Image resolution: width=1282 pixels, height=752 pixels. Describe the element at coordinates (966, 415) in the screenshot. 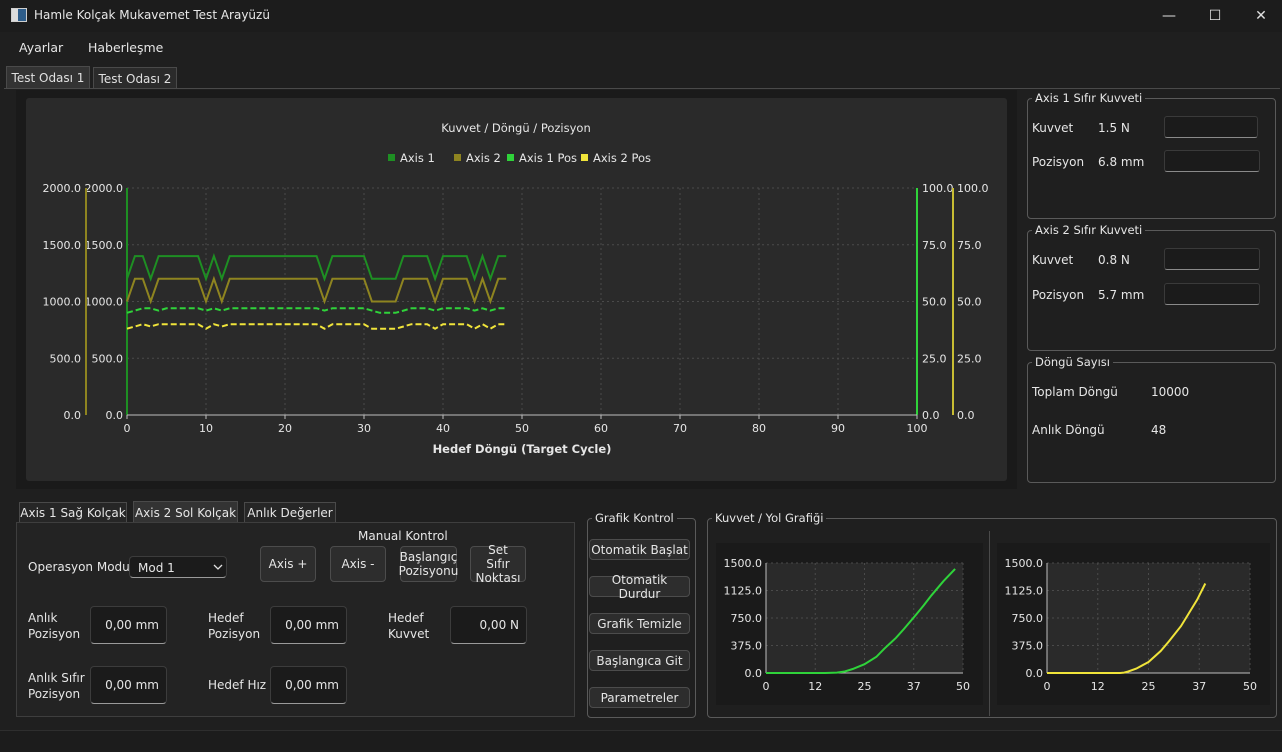

I see `y-right-outer-tick-label: 0.0` at that location.